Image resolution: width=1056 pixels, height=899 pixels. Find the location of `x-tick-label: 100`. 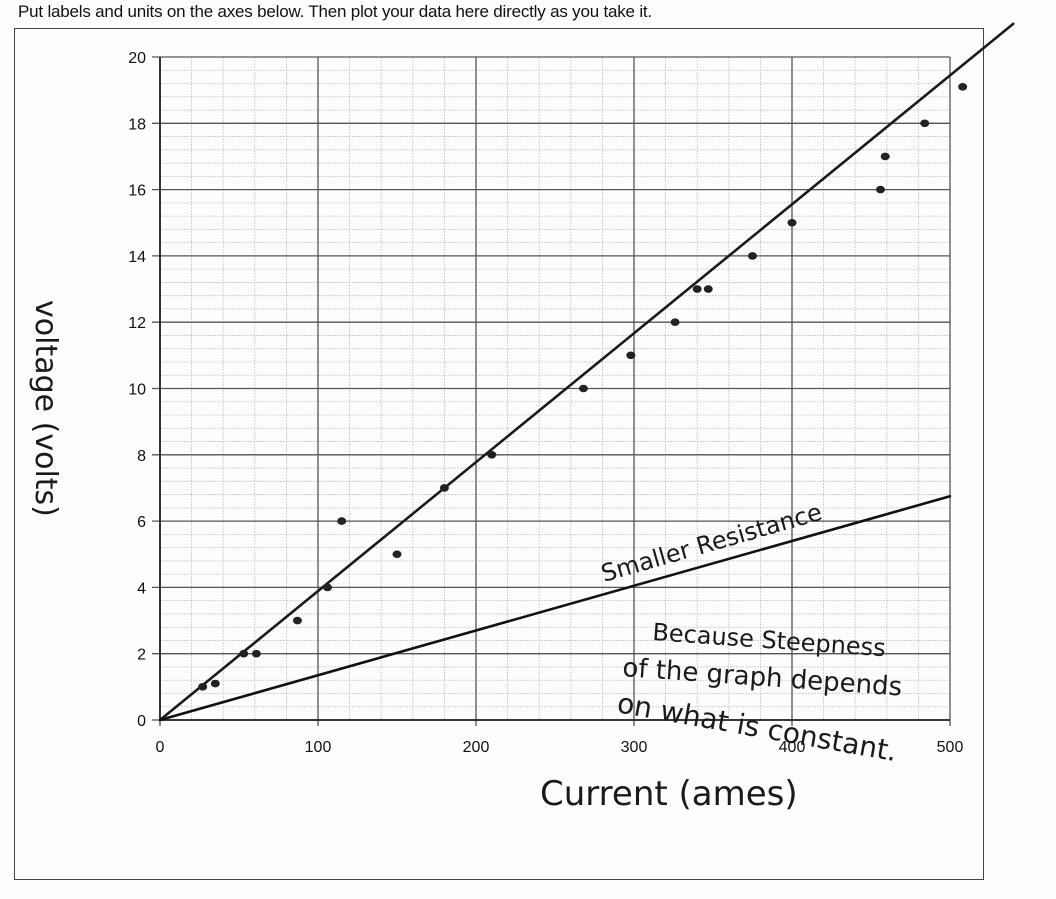

x-tick-label: 100 is located at coordinates (318, 747).